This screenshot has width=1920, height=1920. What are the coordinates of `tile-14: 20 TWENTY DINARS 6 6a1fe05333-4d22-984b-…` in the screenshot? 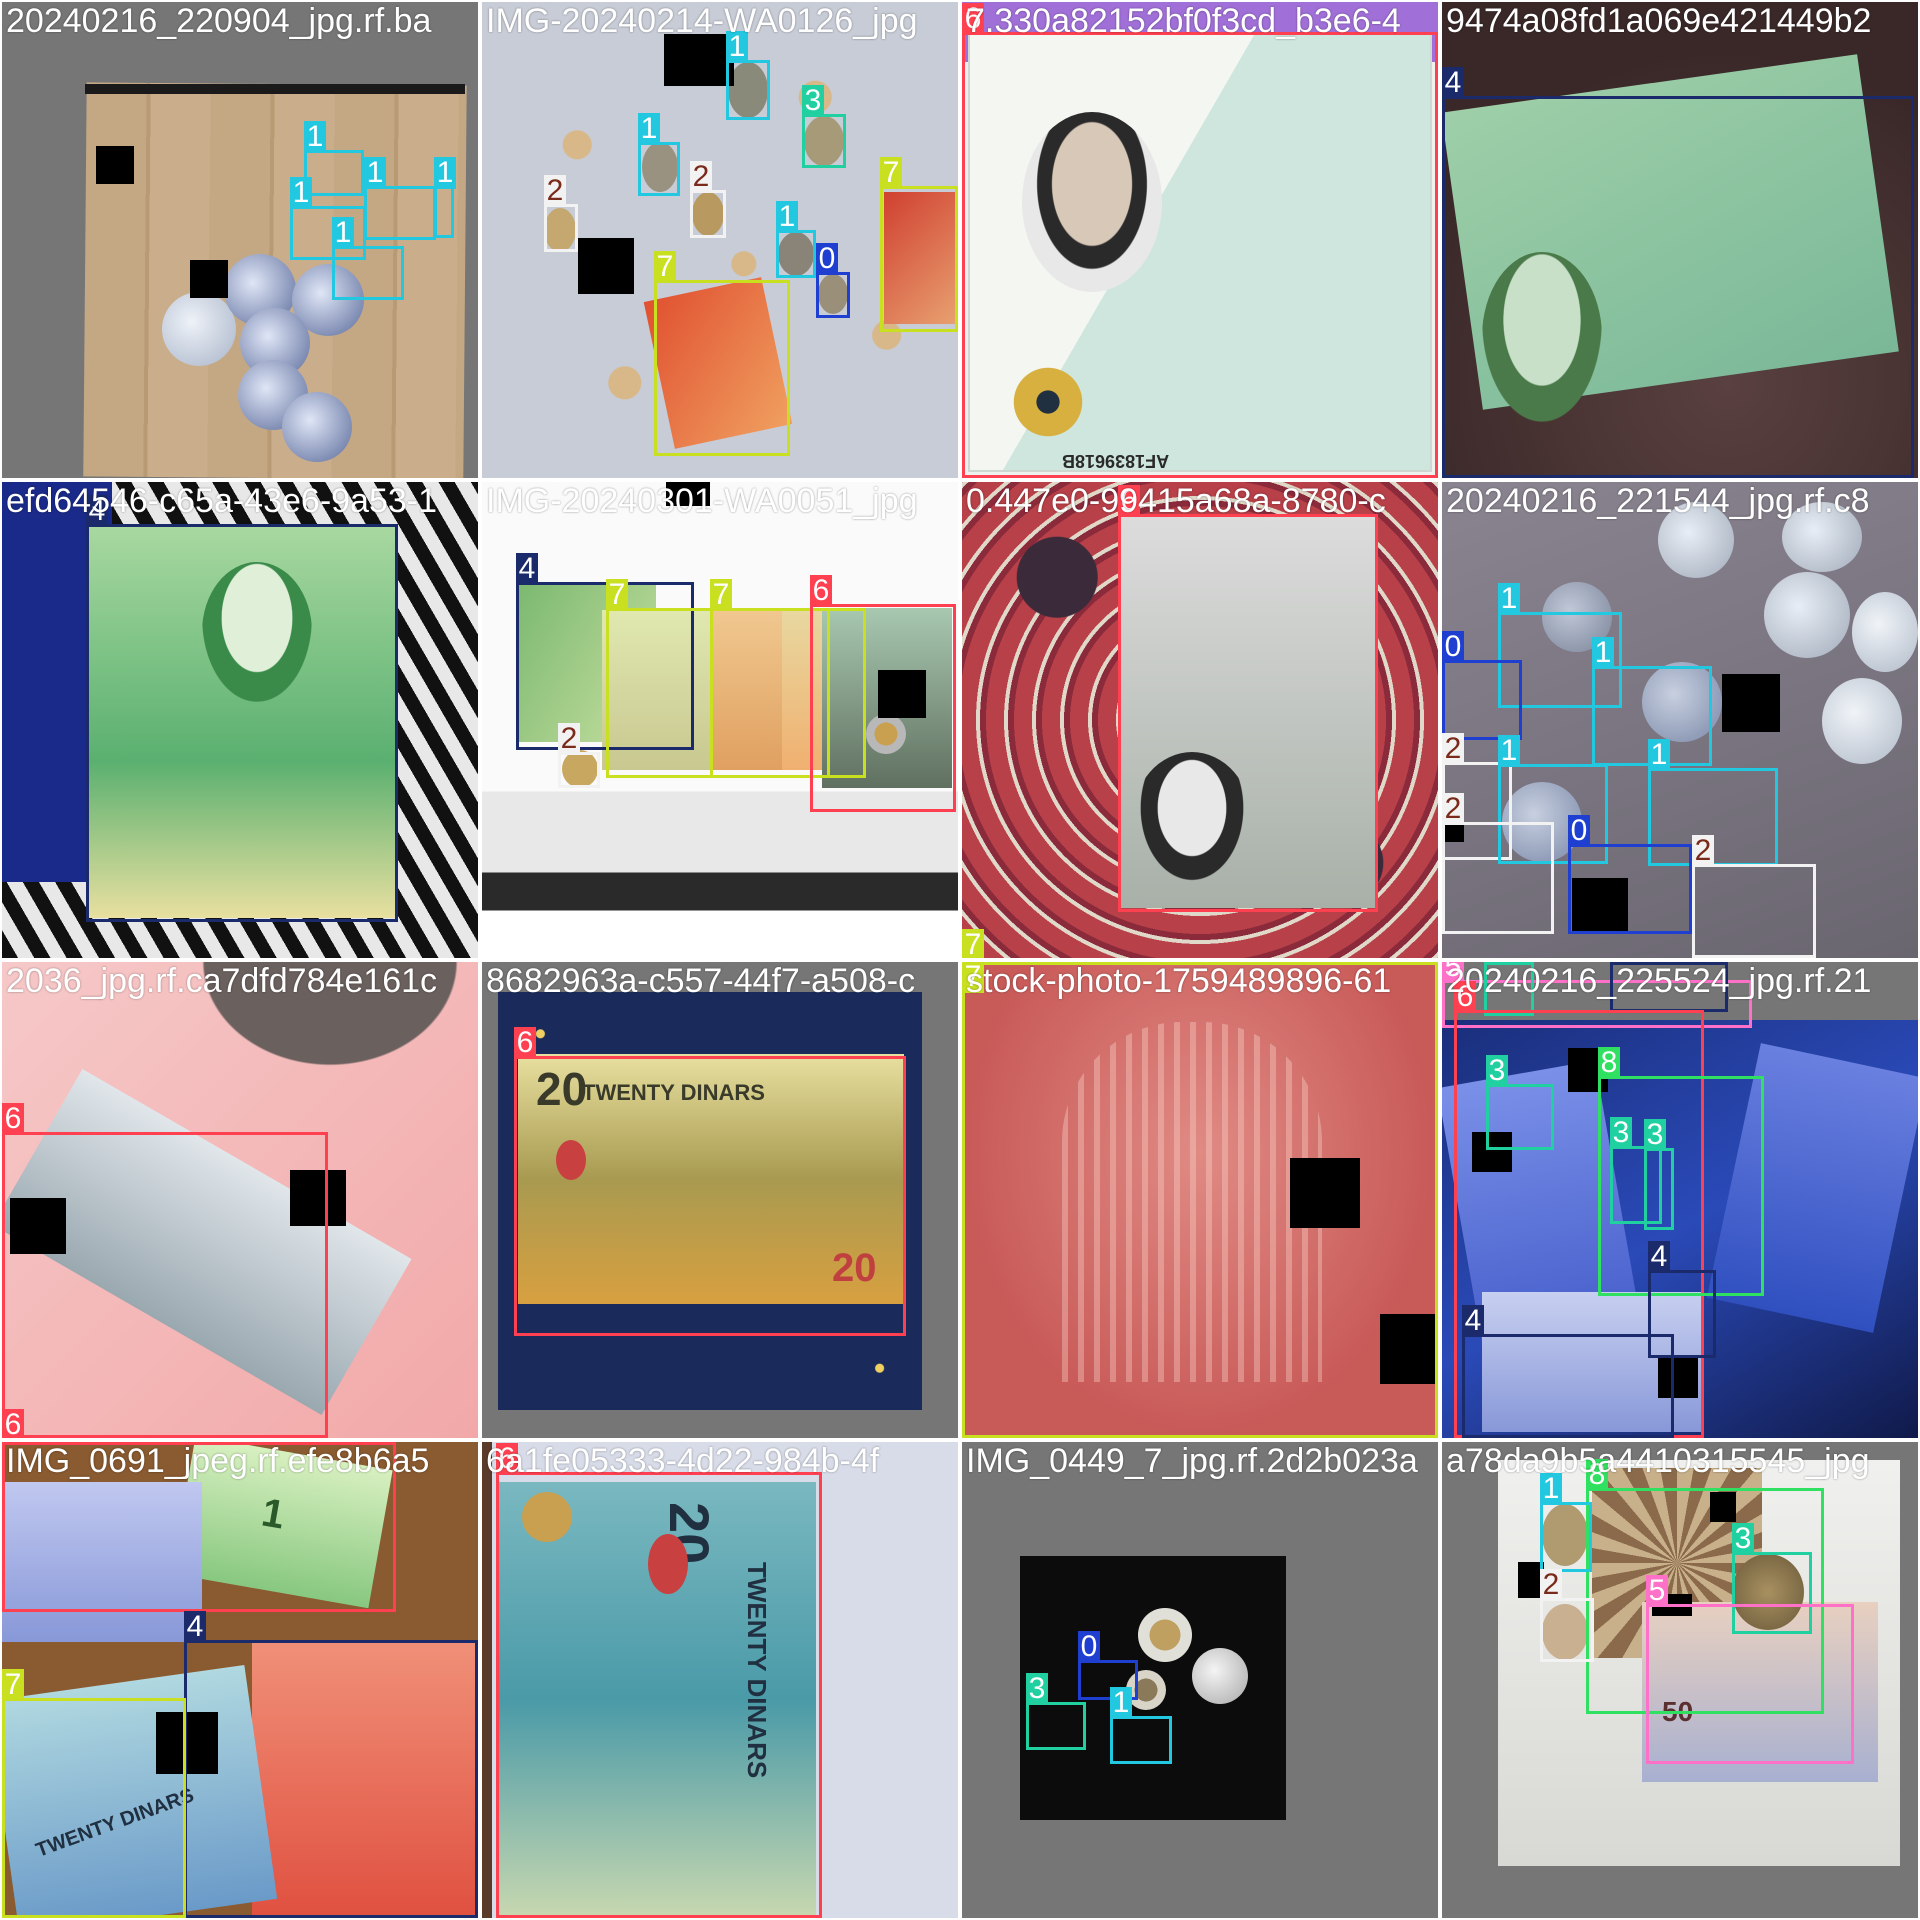 It's located at (720, 1680).